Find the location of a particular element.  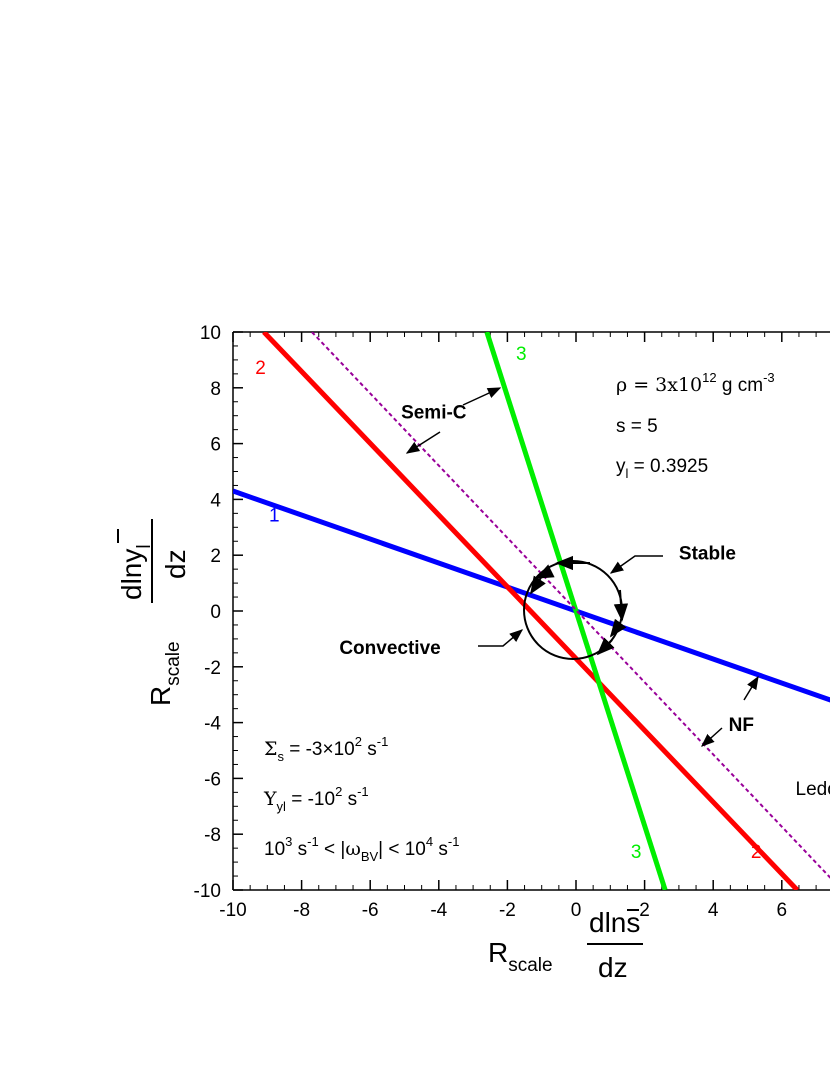

series-1-line is located at coordinates (531, 595).